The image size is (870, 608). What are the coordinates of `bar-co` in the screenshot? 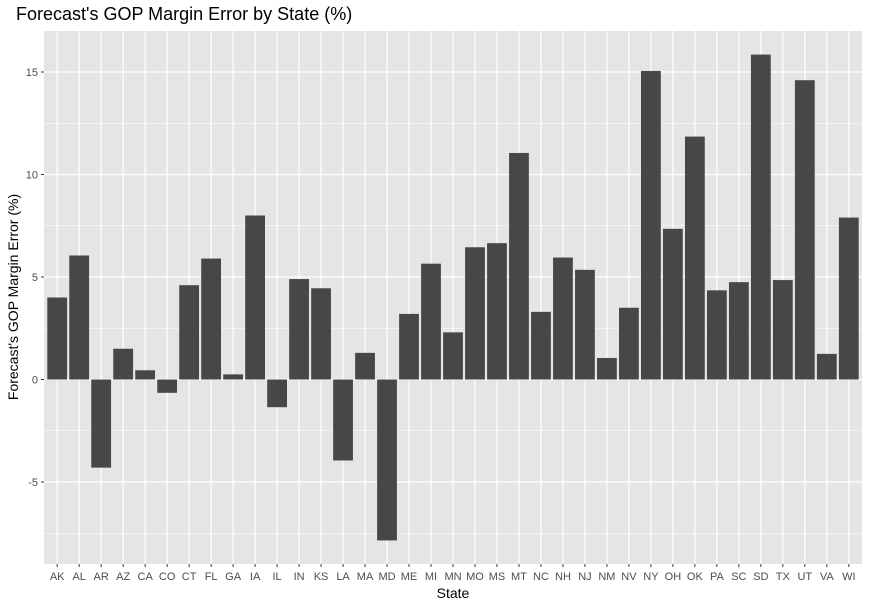 It's located at (167, 386).